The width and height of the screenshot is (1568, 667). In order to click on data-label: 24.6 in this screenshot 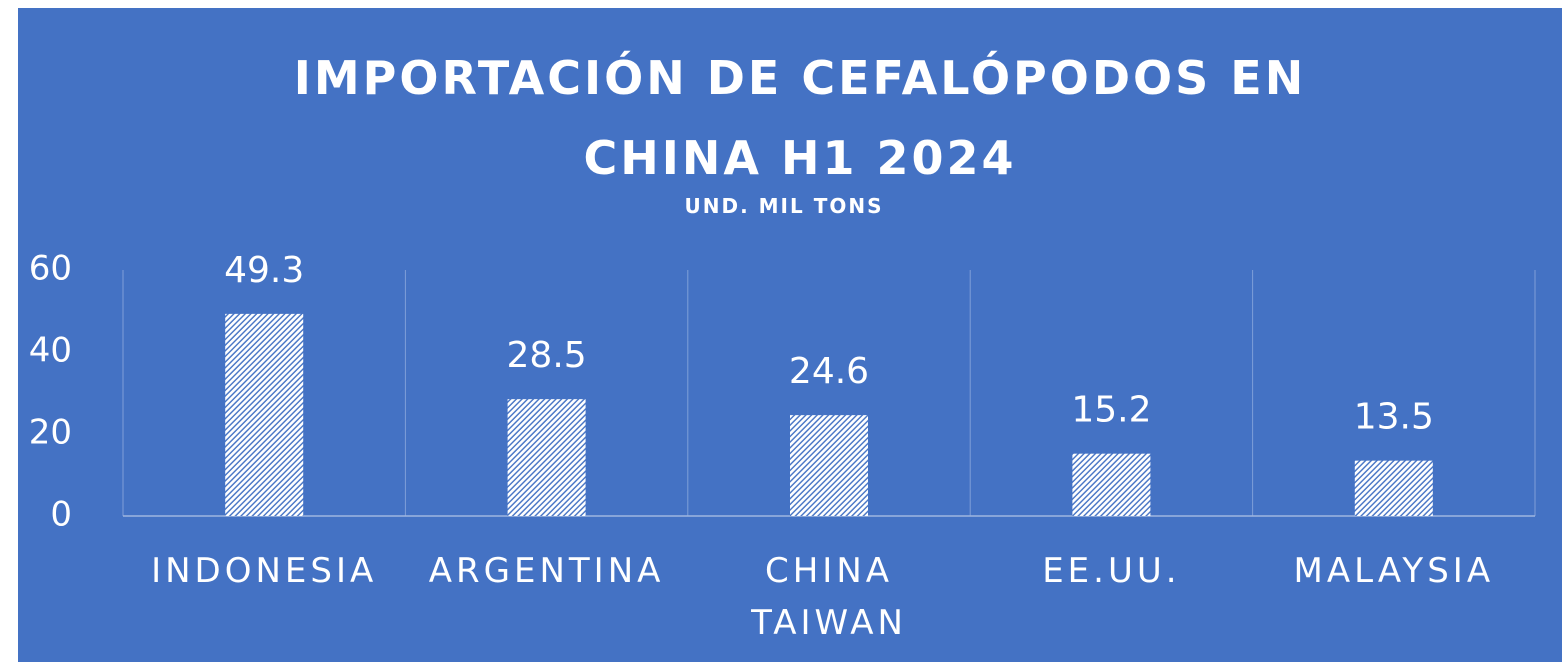, I will do `click(829, 371)`.